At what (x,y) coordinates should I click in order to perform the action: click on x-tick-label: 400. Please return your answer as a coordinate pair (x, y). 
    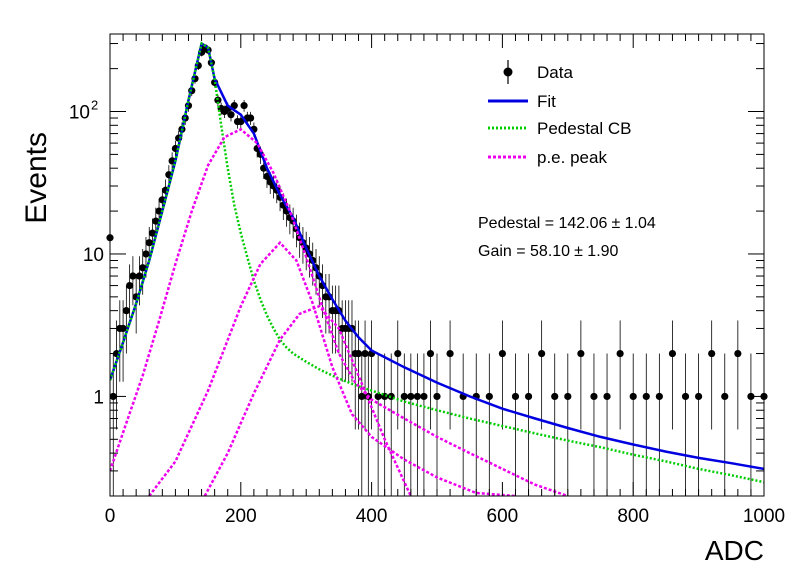
    Looking at the image, I should click on (372, 516).